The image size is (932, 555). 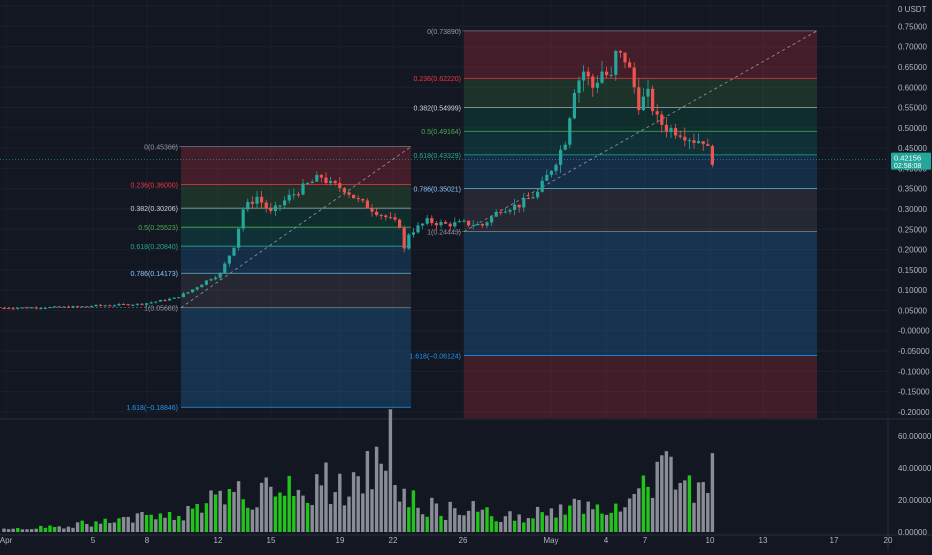 I want to click on fib-level-label: 0.382(0.30206), so click(x=154, y=209).